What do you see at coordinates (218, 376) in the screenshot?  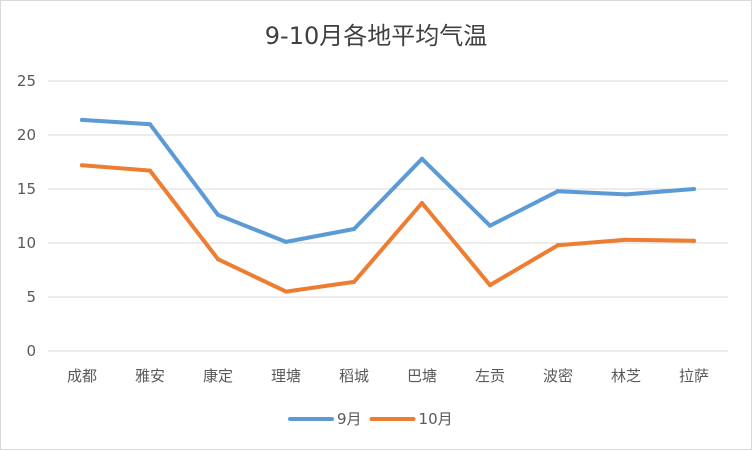 I see `x-tick-label: 康定` at bounding box center [218, 376].